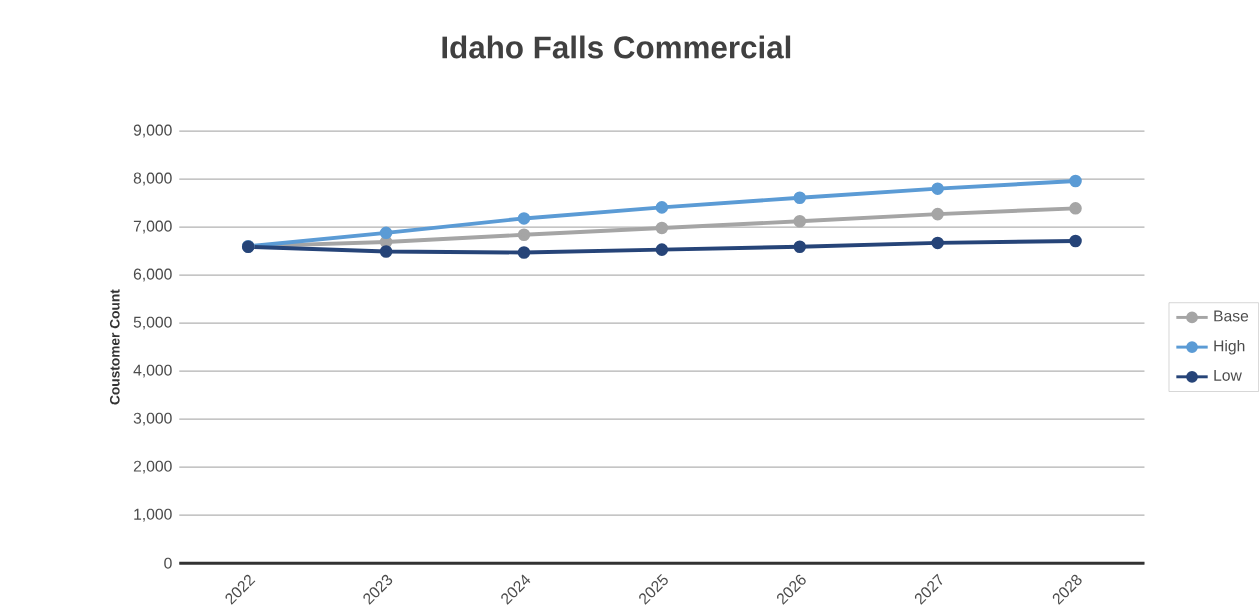 This screenshot has width=1259, height=615. What do you see at coordinates (152, 227) in the screenshot?
I see `y-tick-label: 7,000` at bounding box center [152, 227].